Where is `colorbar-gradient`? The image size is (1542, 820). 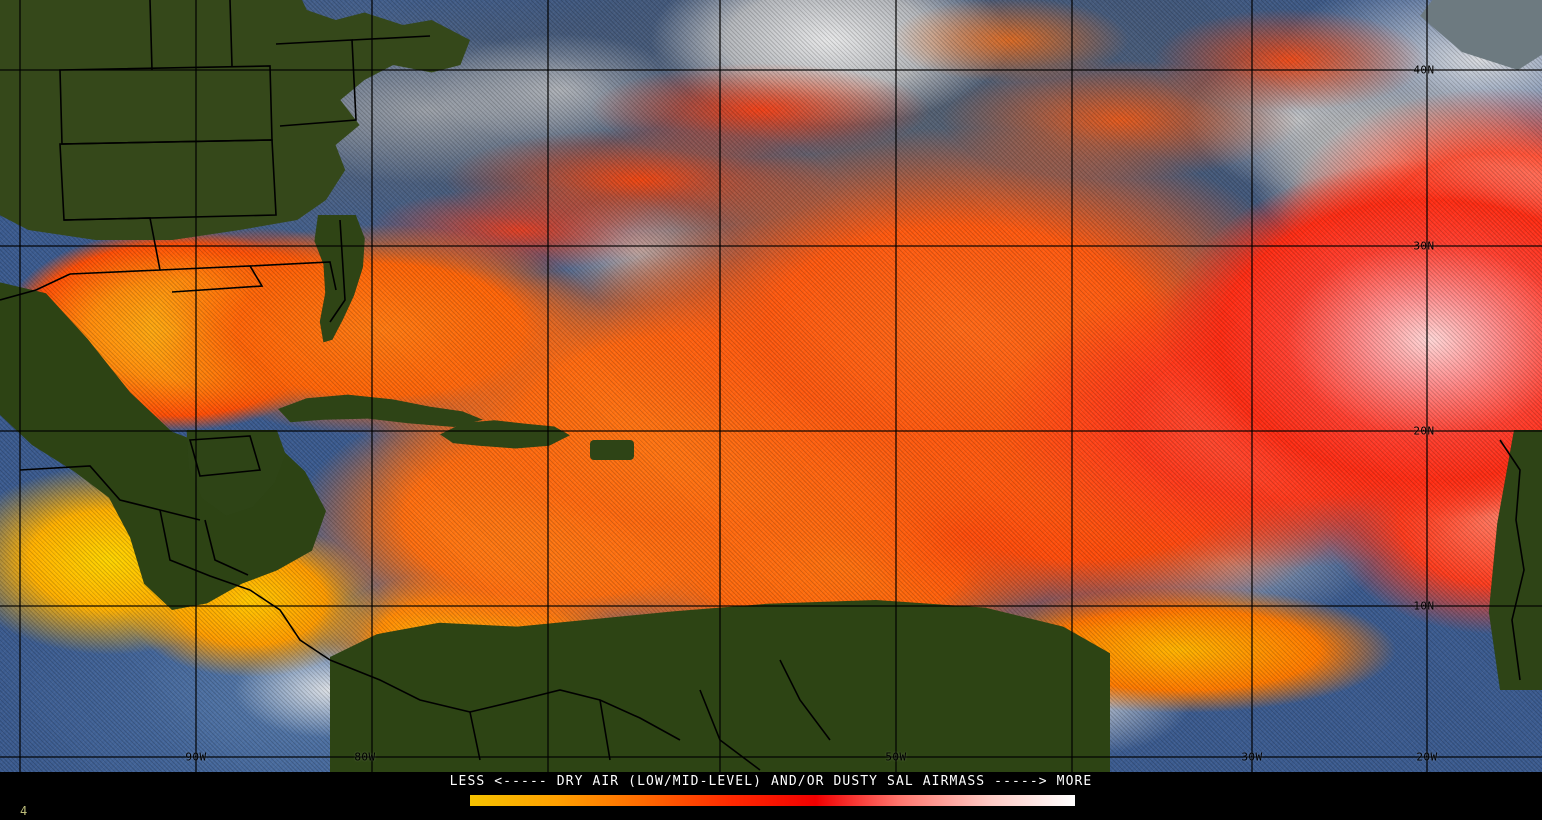
colorbar-gradient is located at coordinates (772, 800).